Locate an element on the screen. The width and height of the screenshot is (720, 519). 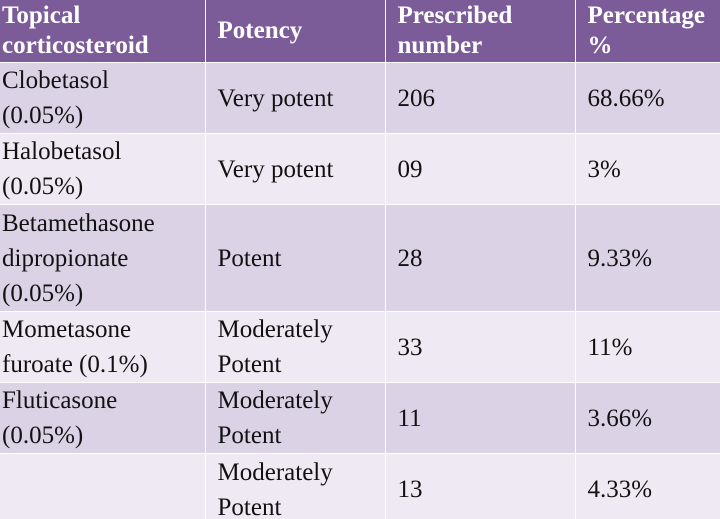
header-text: corticosteroid is located at coordinates (75, 45).